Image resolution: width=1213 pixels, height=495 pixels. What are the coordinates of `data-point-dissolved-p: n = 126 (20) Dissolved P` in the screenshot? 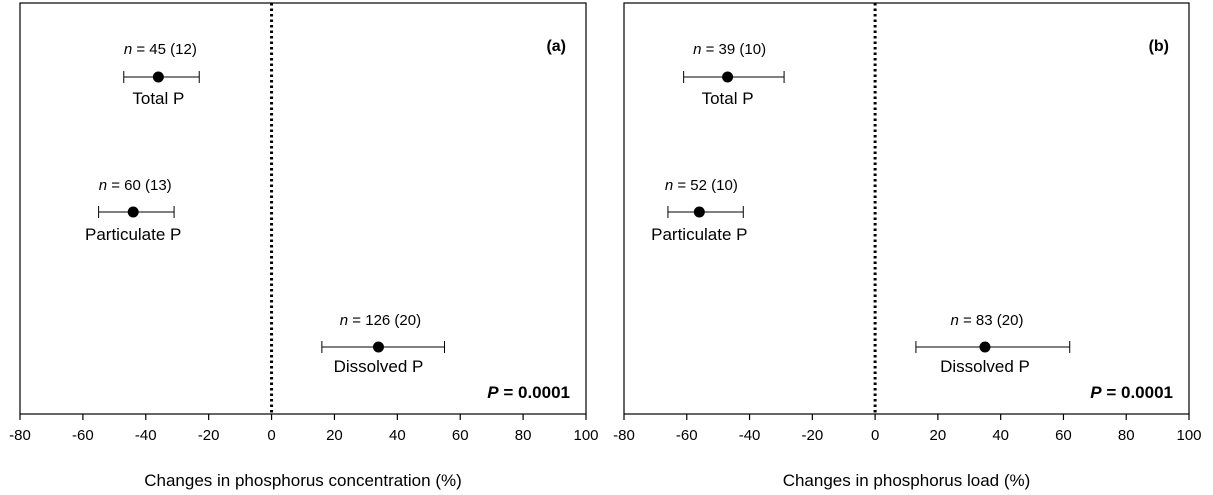 It's located at (383, 344).